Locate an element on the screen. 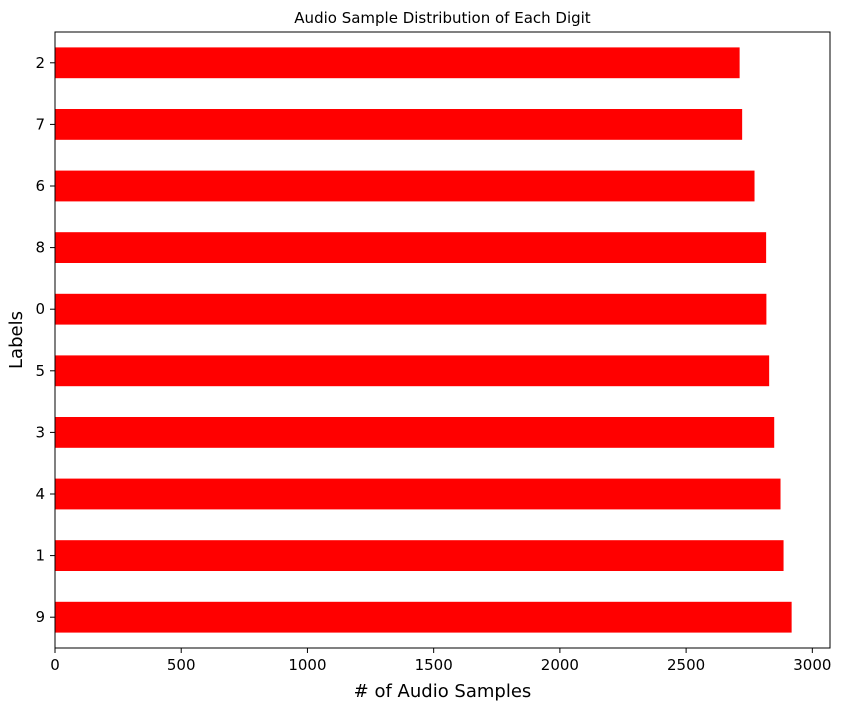 This screenshot has width=845, height=710. x-tick-label: 2000 is located at coordinates (560, 665).